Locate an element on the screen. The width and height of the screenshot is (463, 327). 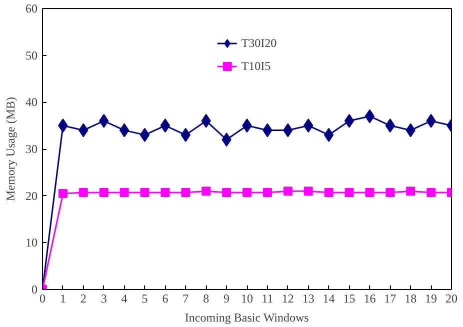
y-tick-label: 10 is located at coordinates (32, 243).